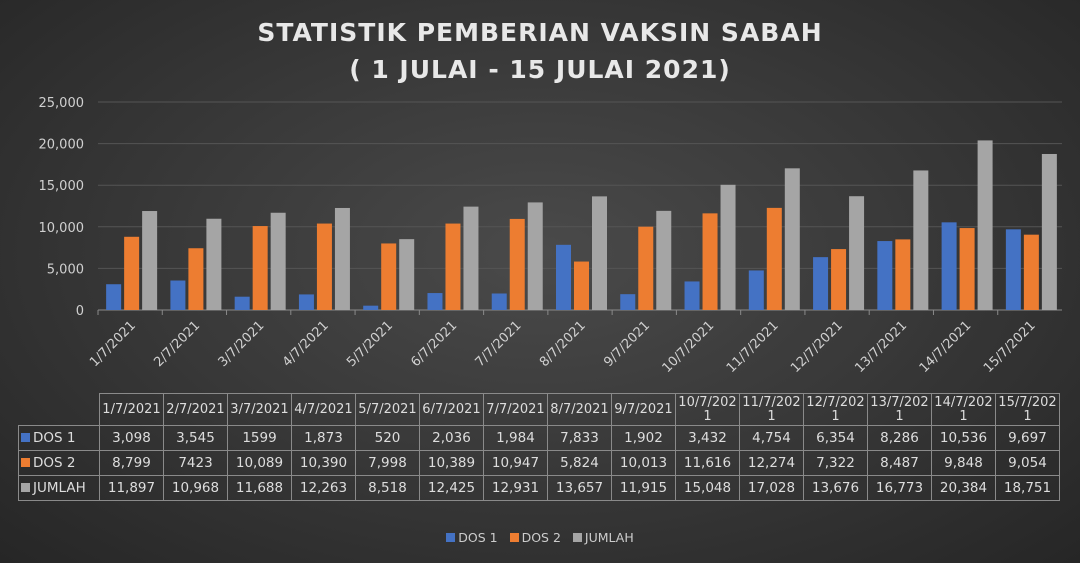  I want to click on table-header-cell: 4/7/2021, so click(323, 409).